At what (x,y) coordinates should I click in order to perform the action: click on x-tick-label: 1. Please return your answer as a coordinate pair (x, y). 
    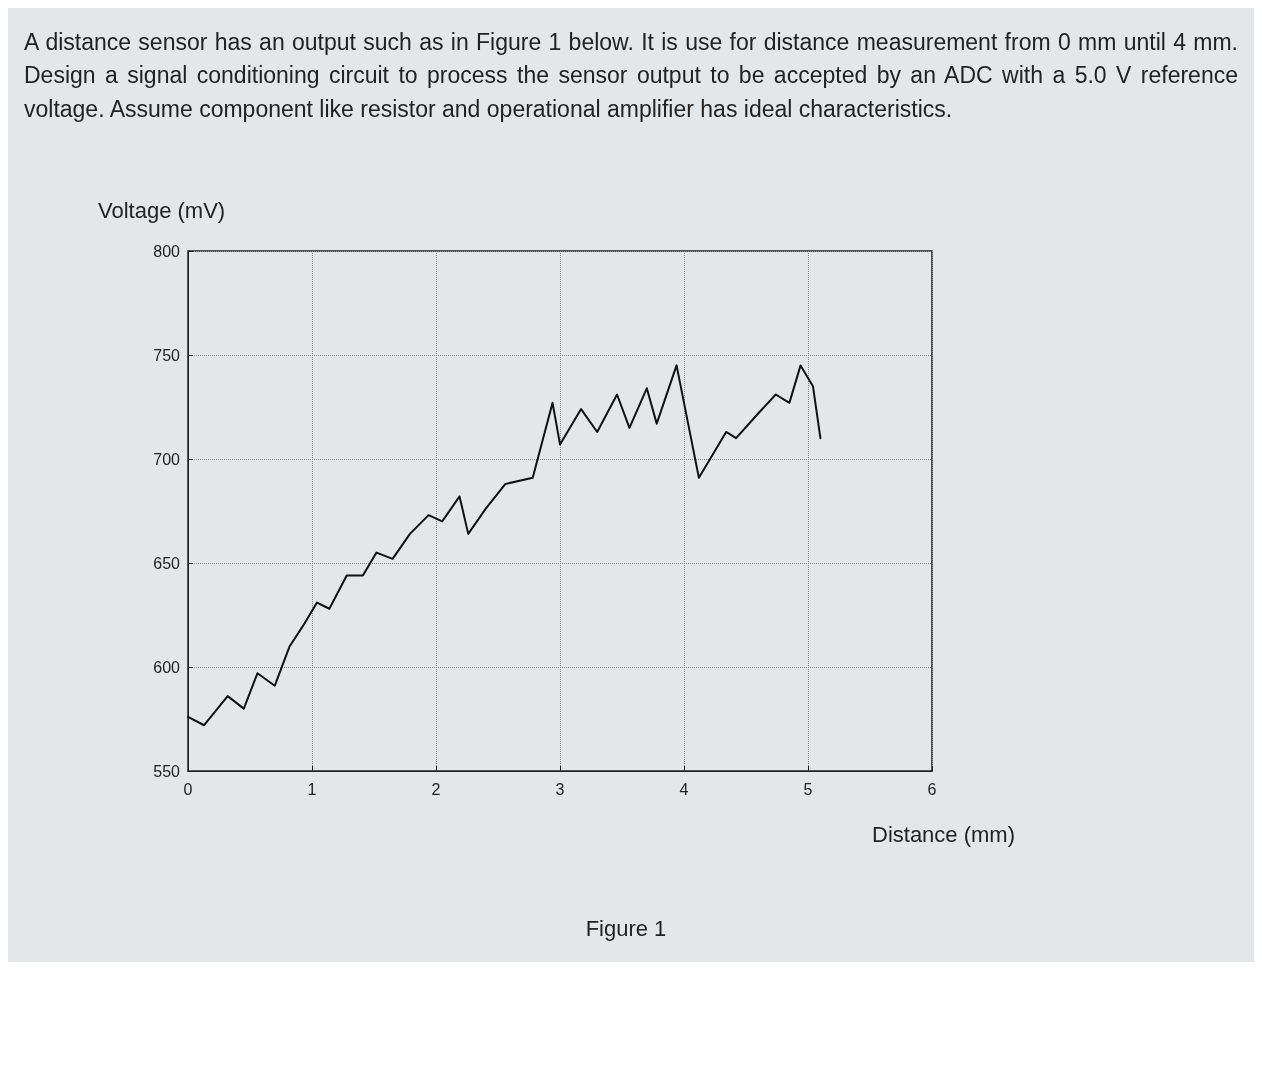
    Looking at the image, I should click on (312, 789).